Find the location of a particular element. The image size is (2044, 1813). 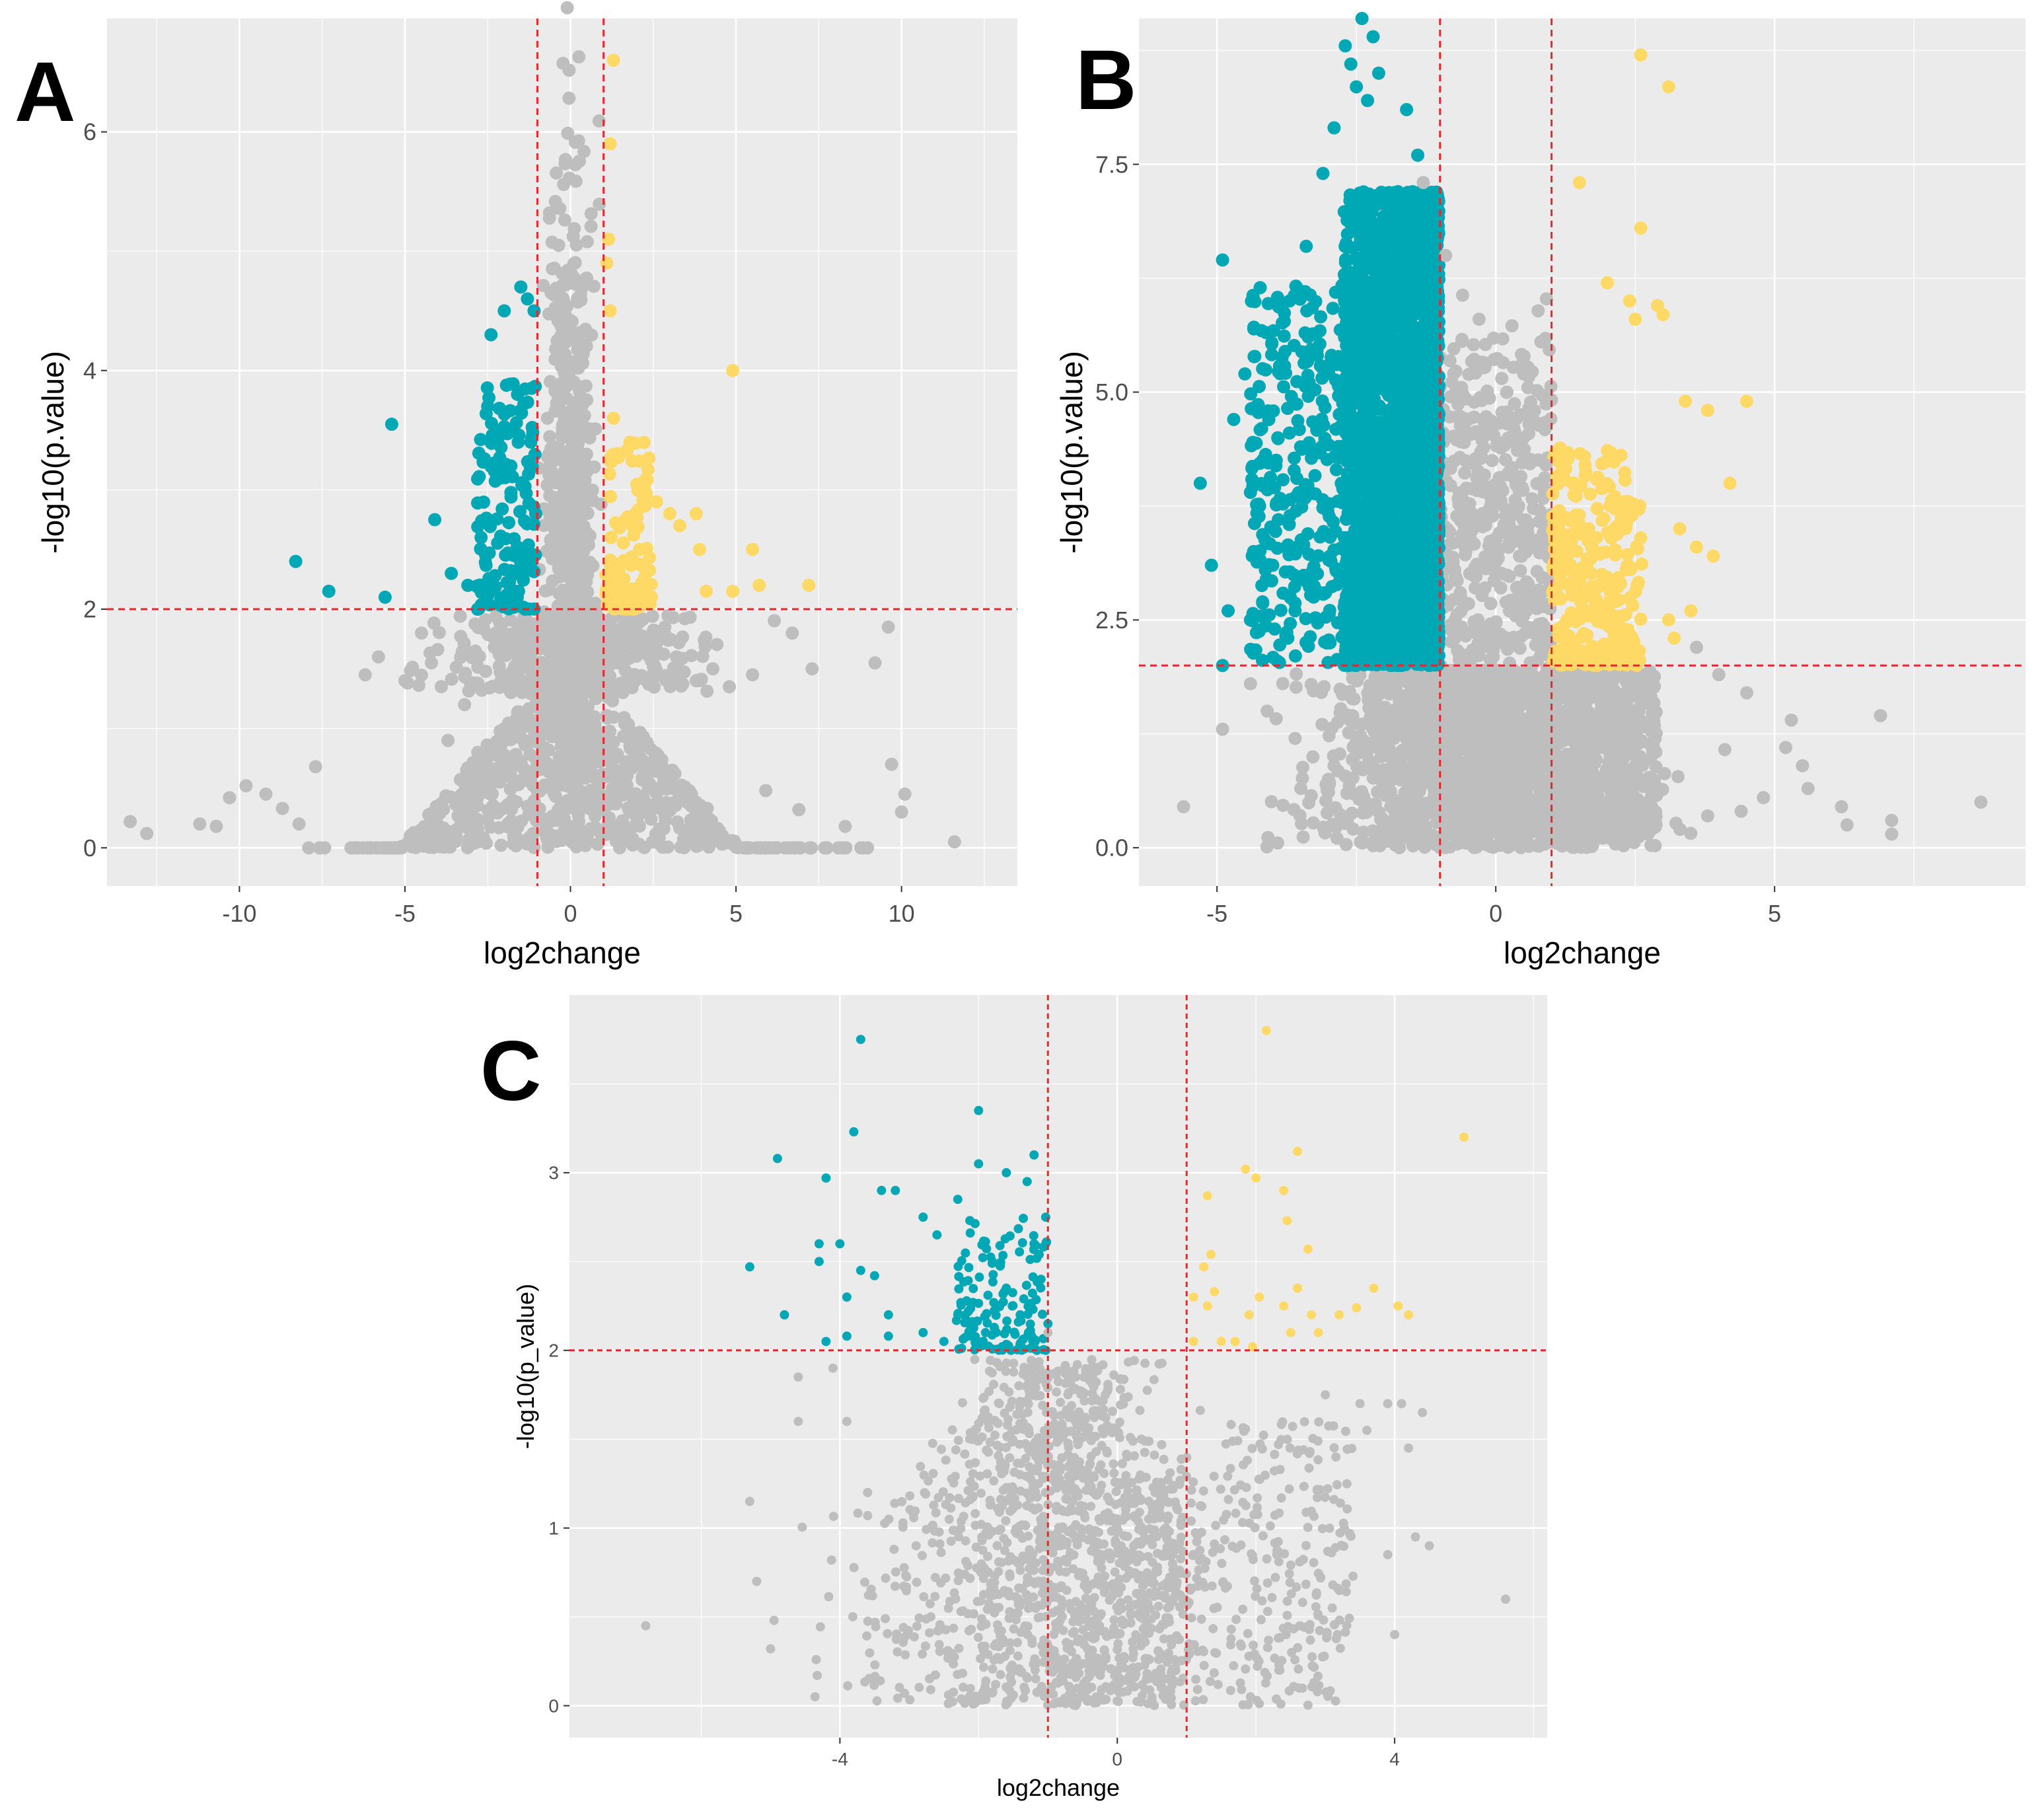

panel-label-b: B is located at coordinates (1106, 80).